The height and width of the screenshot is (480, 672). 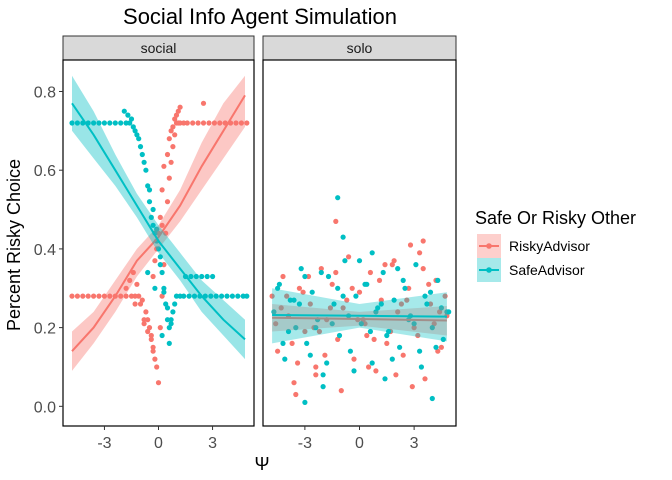 What do you see at coordinates (555, 218) in the screenshot?
I see `legend-title: Safe Or Risky Other` at bounding box center [555, 218].